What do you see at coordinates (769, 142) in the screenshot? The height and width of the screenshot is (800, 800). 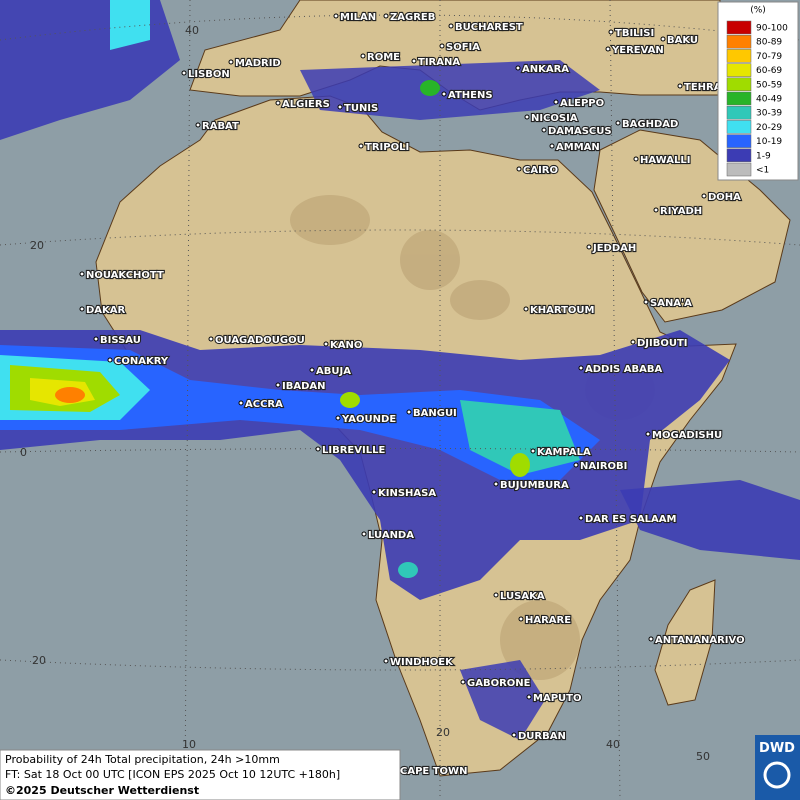 I see `legend-label: 10-19` at bounding box center [769, 142].